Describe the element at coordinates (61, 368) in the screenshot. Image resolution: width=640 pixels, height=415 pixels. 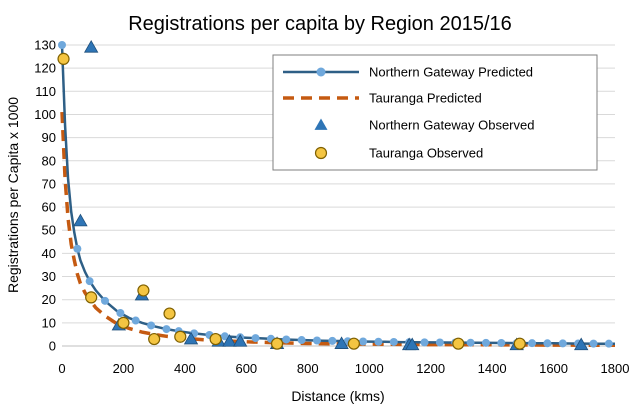
I see `x-tick-label: 0` at that location.